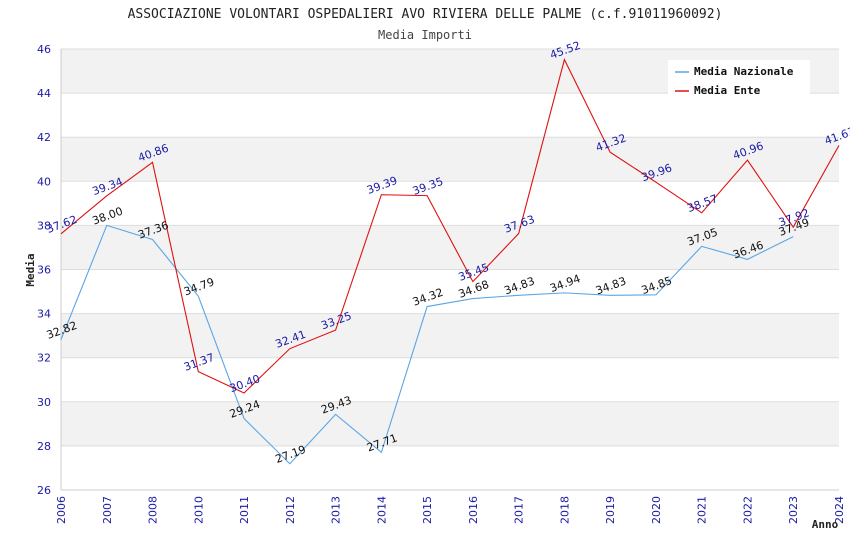  Describe the element at coordinates (44, 93) in the screenshot. I see `y-tick-label: 44` at that location.